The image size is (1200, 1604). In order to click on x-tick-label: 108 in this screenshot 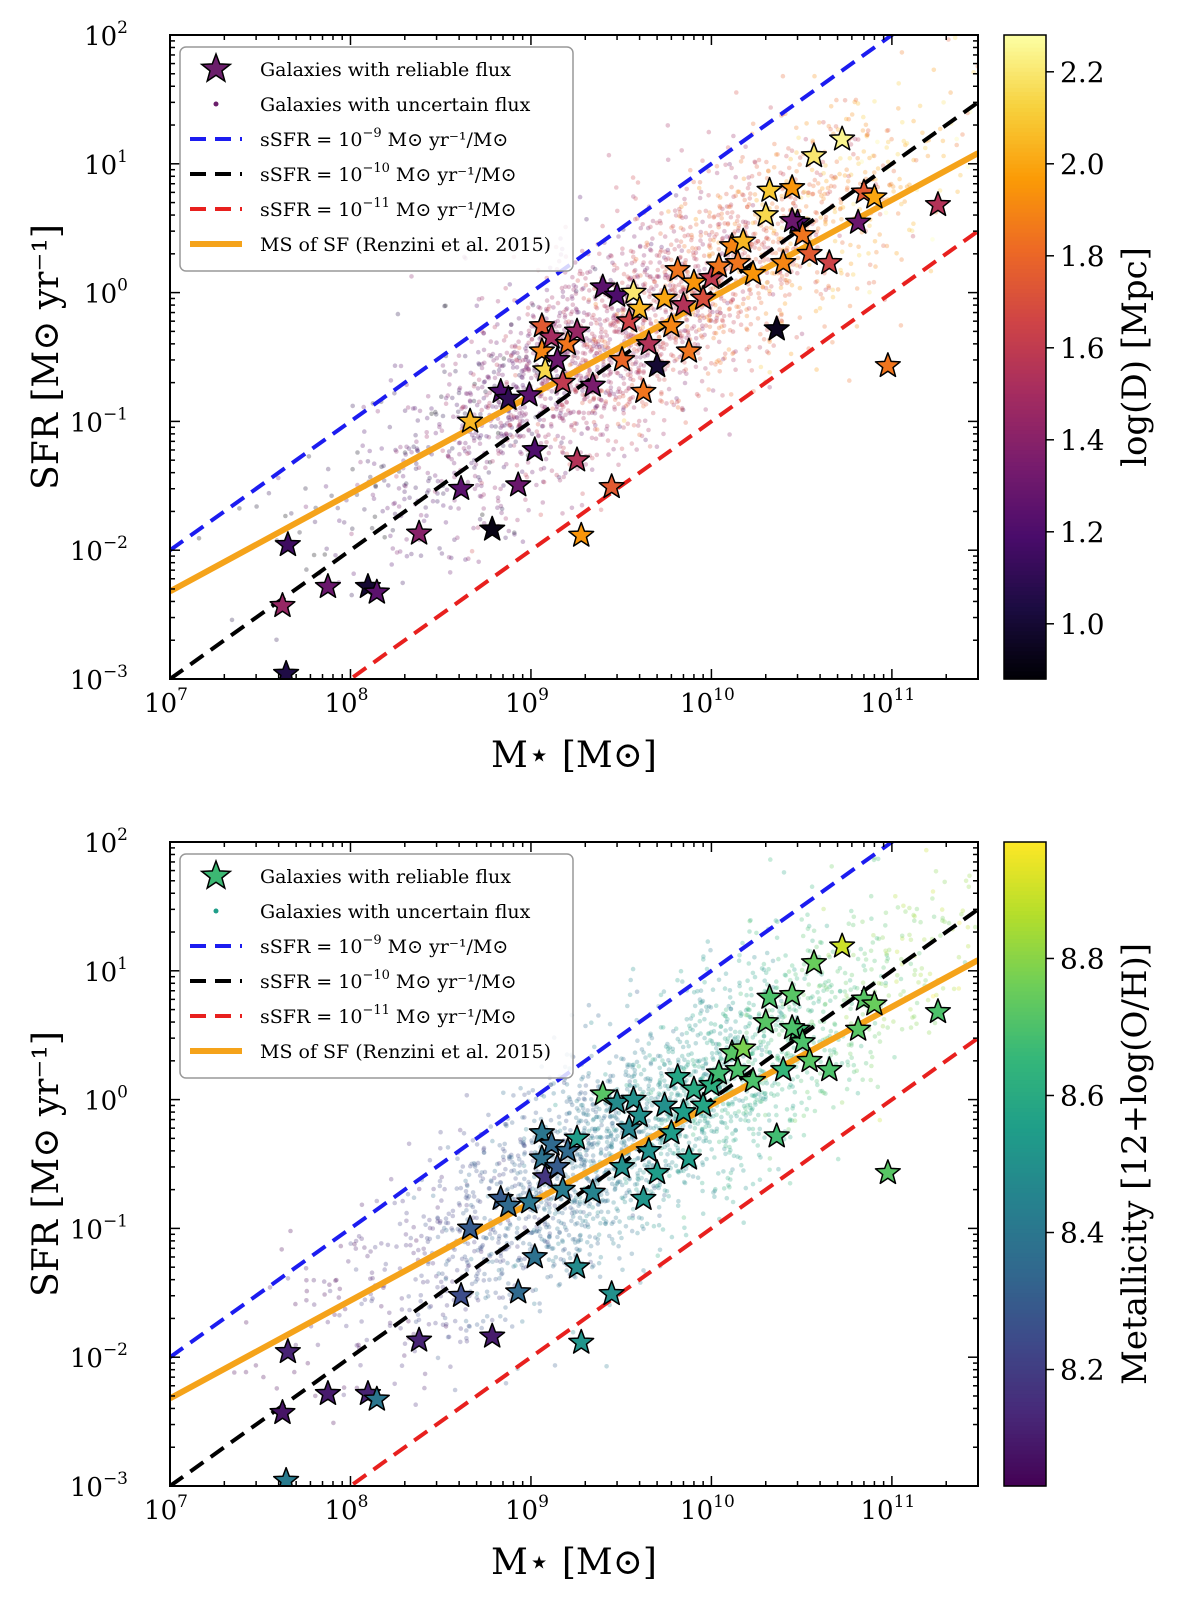, I will do `click(347, 702)`.